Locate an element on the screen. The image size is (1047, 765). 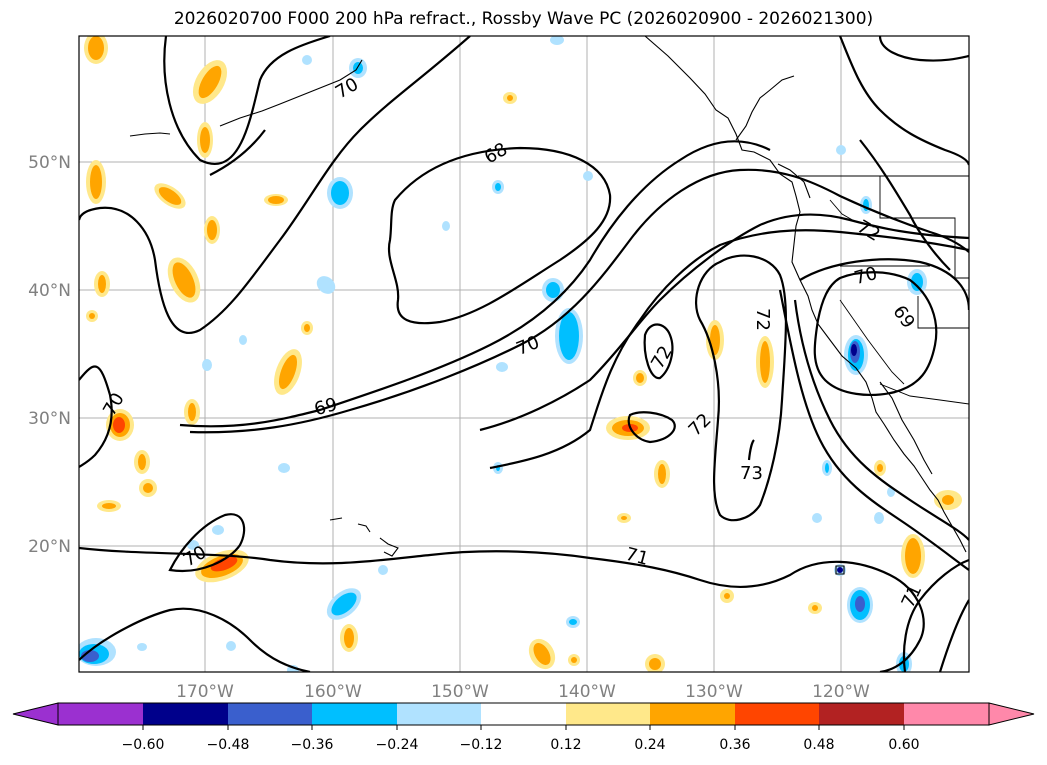
longitude-labels: 170°W 160°W 150°W 140°W 130°W 120°W is located at coordinates (523, 692).